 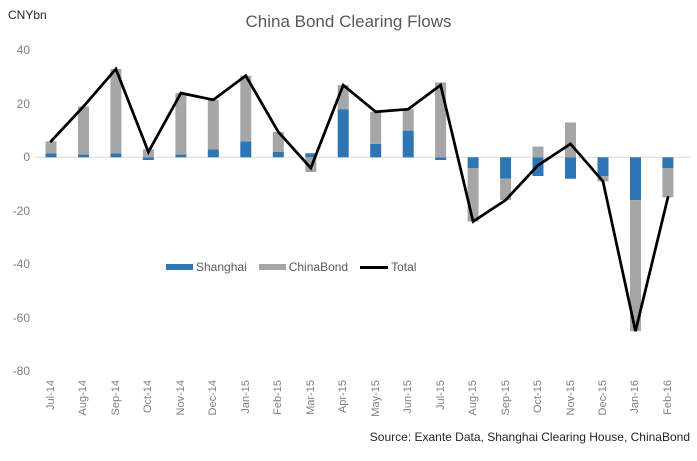 I want to click on x-axis-label-Aug-15: Aug-15, so click(x=473, y=398).